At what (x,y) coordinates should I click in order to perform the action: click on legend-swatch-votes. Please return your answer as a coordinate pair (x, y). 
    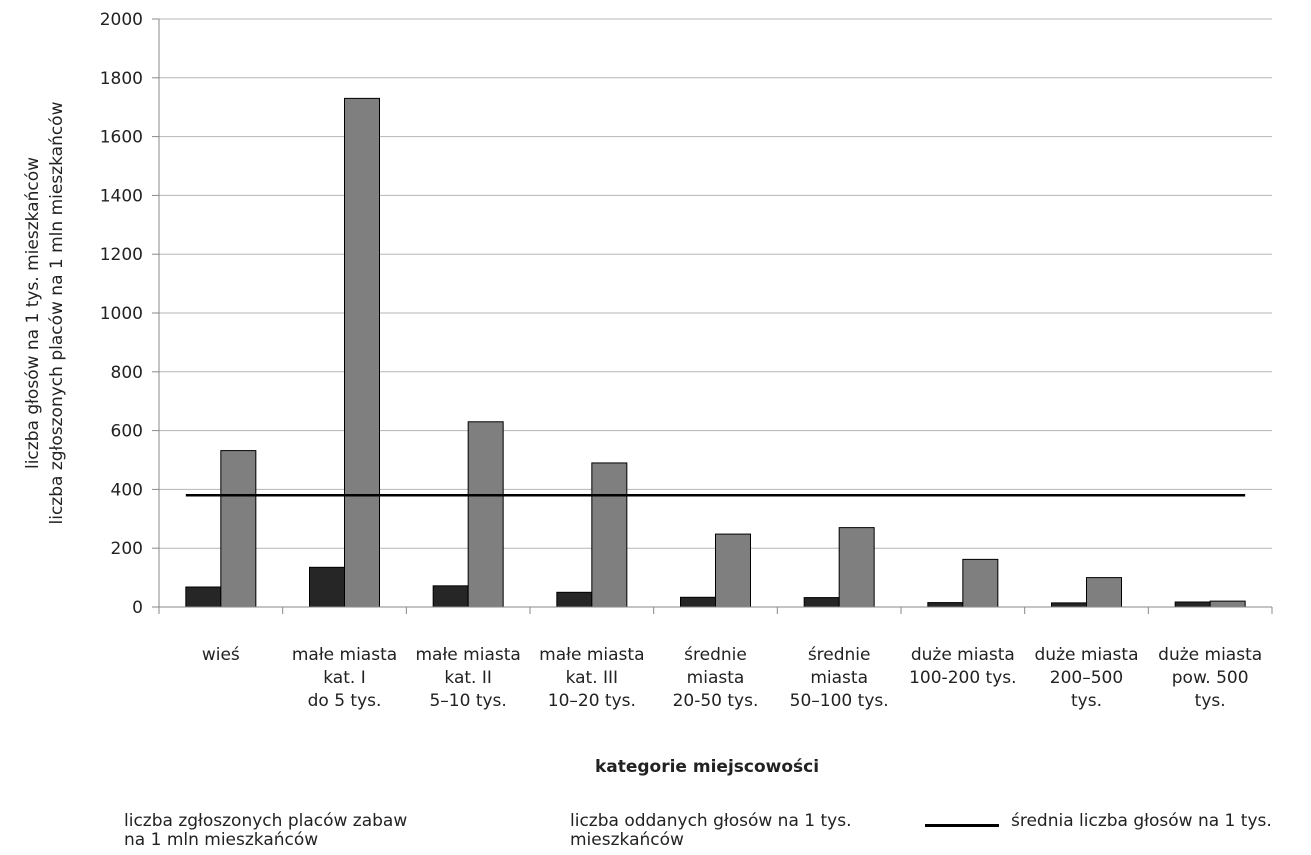
    Looking at the image, I should click on (513, 828).